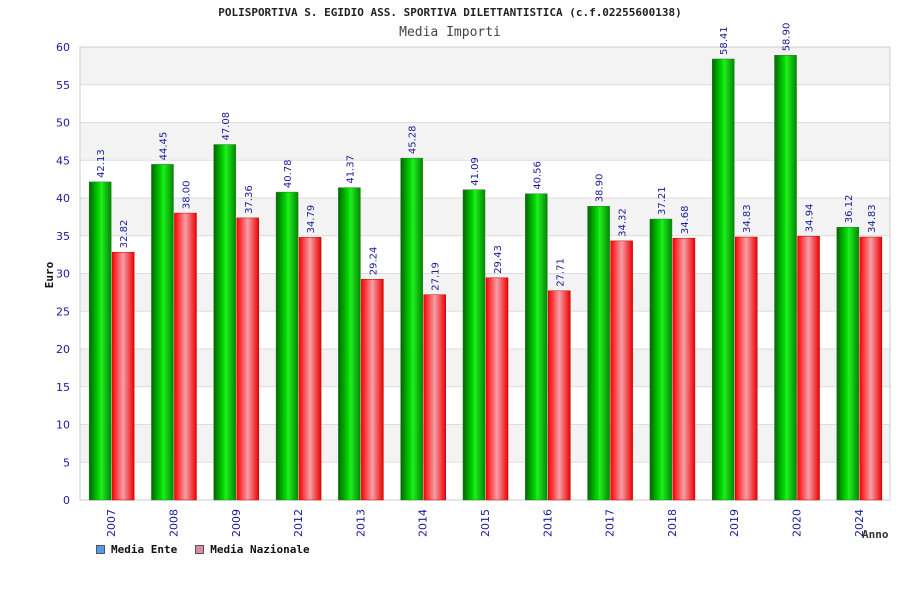 This screenshot has height=600, width=900. Describe the element at coordinates (810, 218) in the screenshot. I see `data-label-nazionale: 34.94` at that location.